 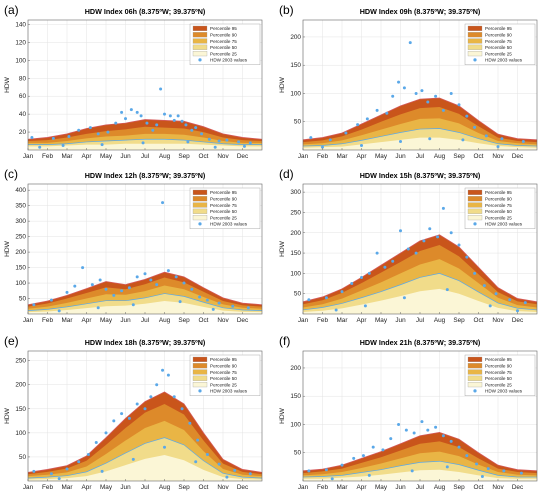 I want to click on y-tick-label: 400, so click(x=20, y=190).